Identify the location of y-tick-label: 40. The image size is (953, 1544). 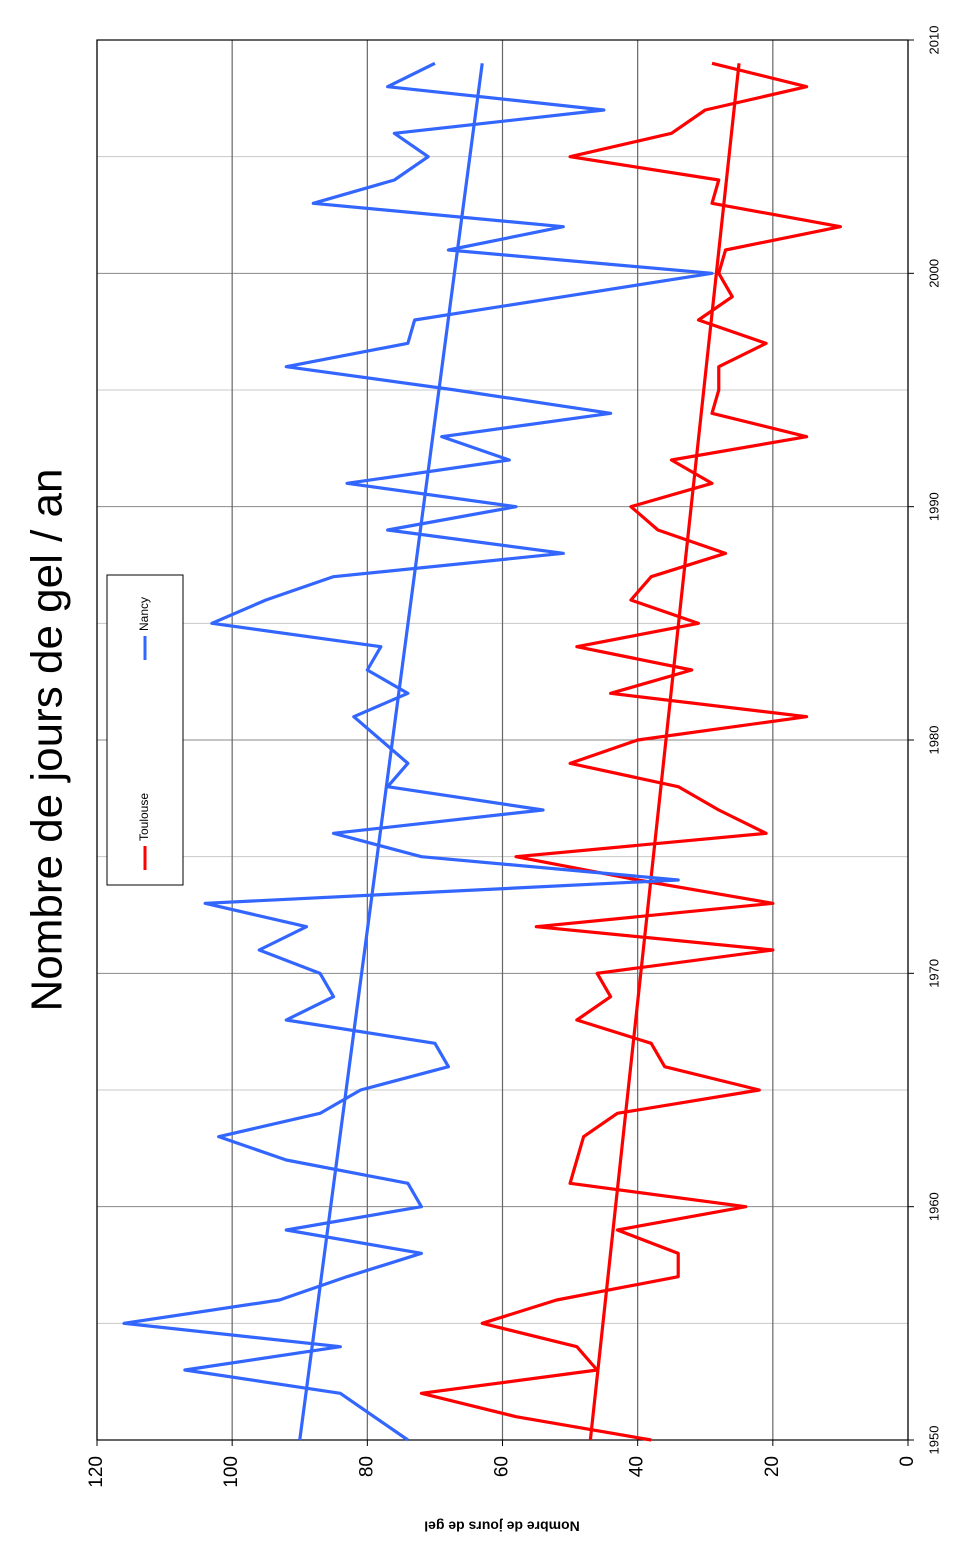
(637, 1466).